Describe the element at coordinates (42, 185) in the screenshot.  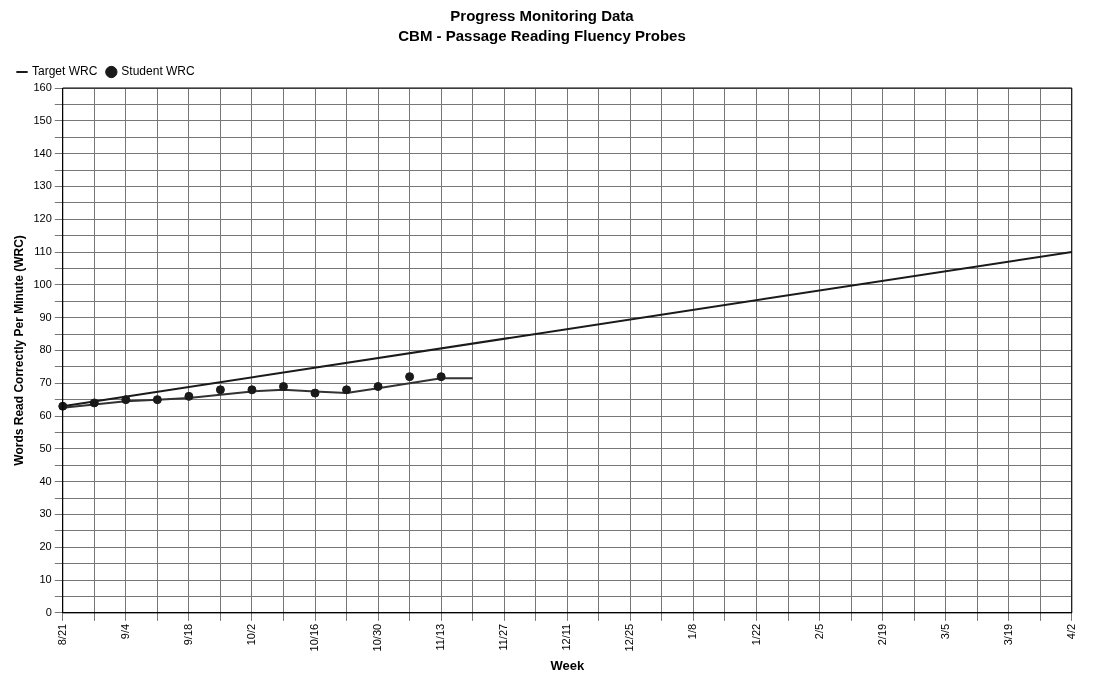
I see `y-tick-label: 130` at that location.